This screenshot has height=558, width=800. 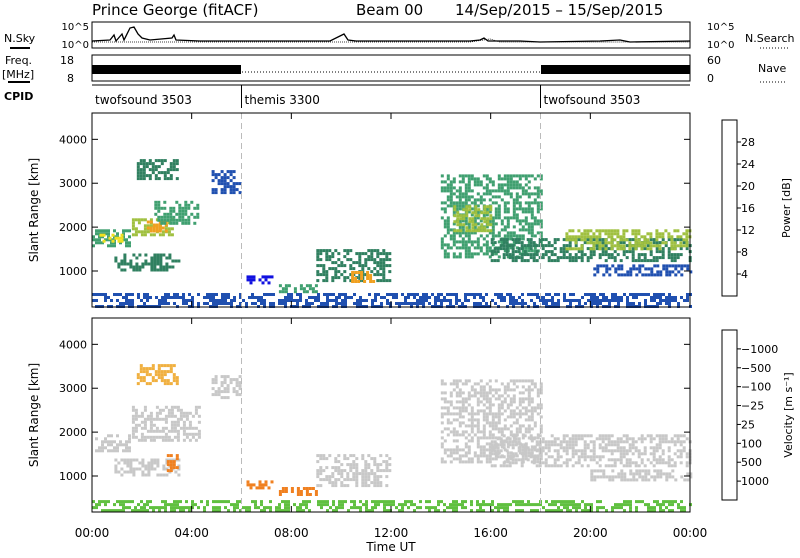 I want to click on nsky-trace, so click(x=391, y=34).